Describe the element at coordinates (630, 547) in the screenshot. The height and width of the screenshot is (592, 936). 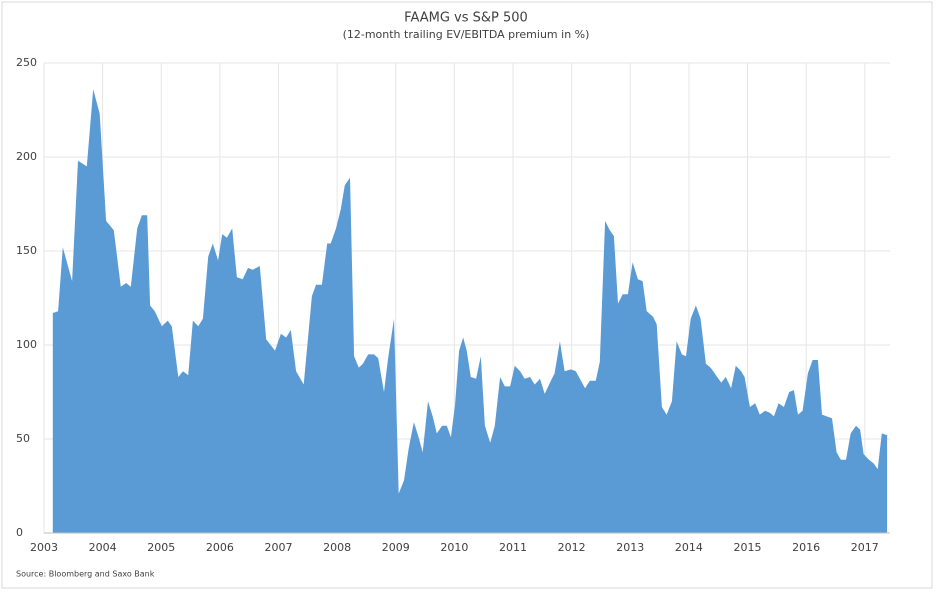
I see `x-tick-label: 2013` at that location.